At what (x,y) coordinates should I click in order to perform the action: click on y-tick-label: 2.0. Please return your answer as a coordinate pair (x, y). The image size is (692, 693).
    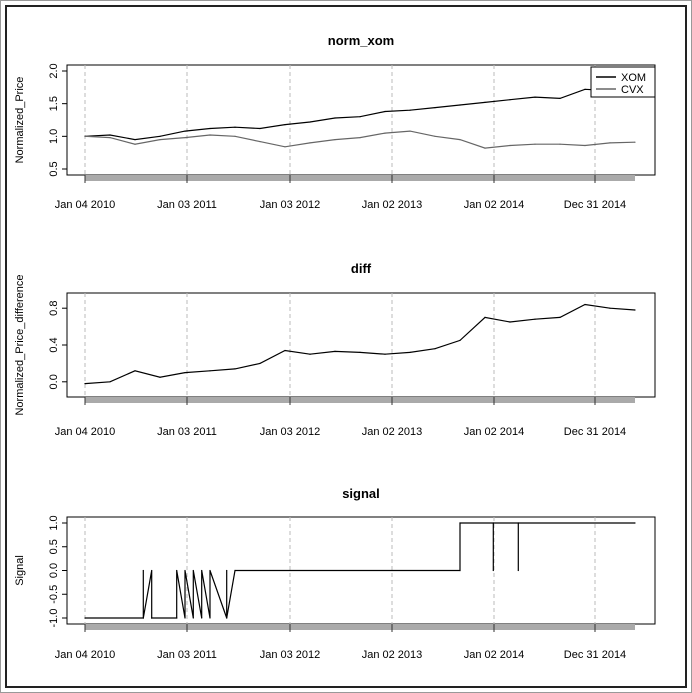
    Looking at the image, I should click on (54, 70).